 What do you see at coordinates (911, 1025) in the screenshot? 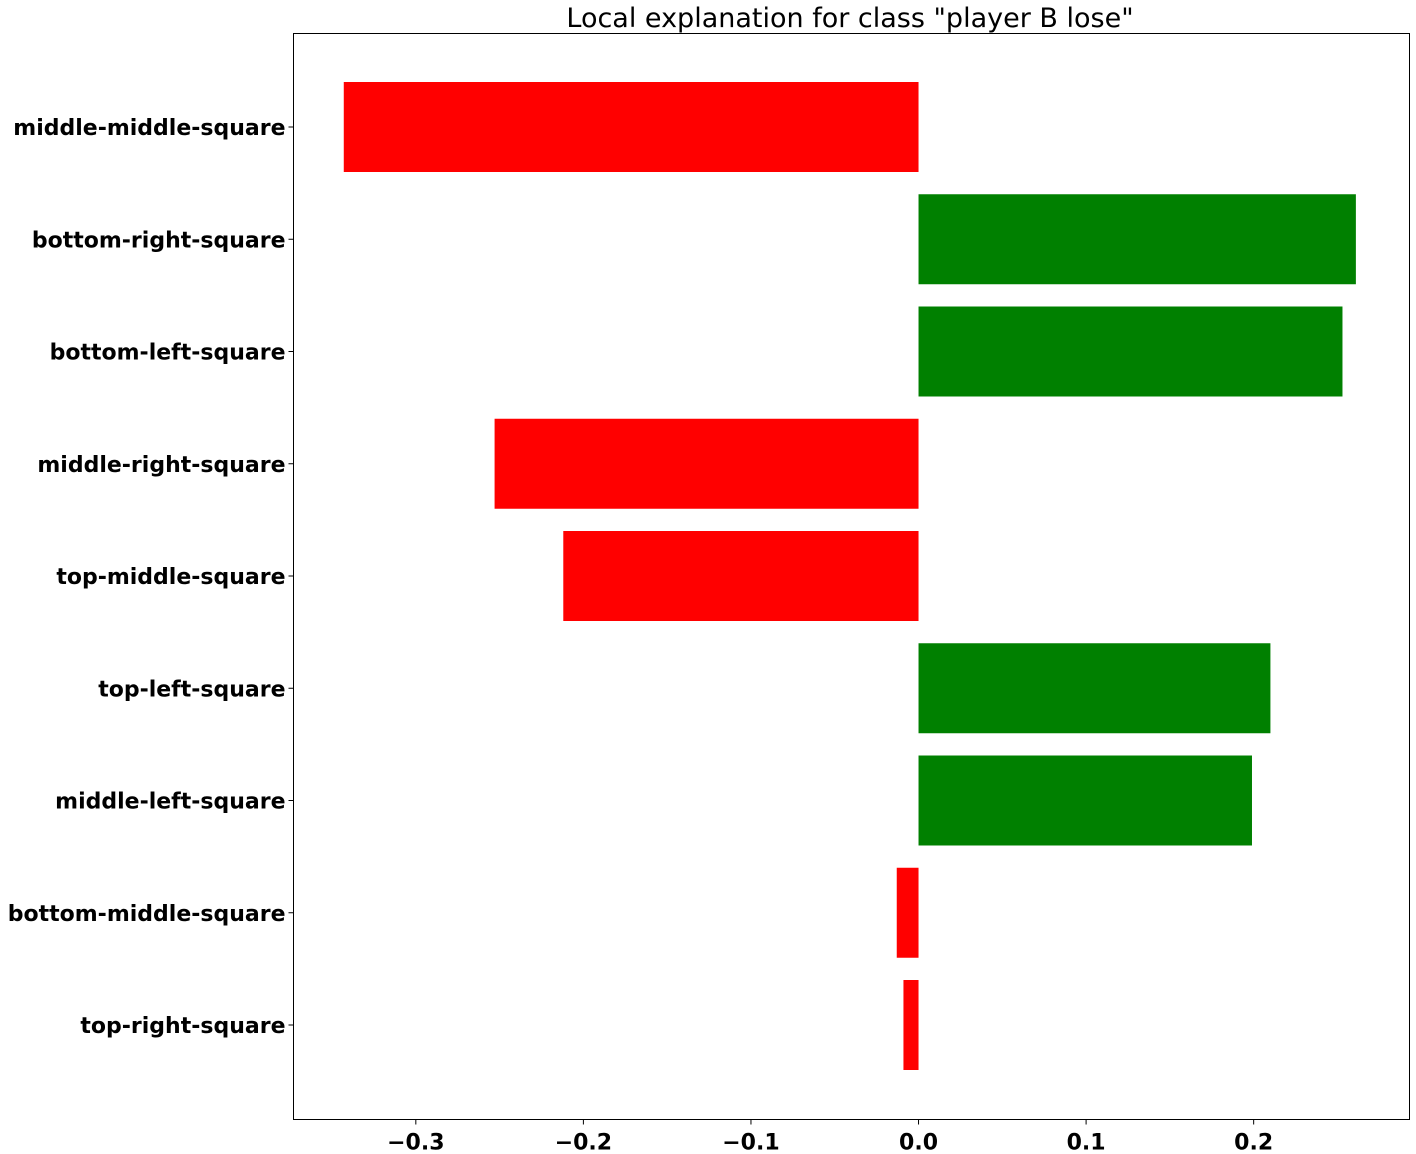
I see `bar-top-right-square` at bounding box center [911, 1025].